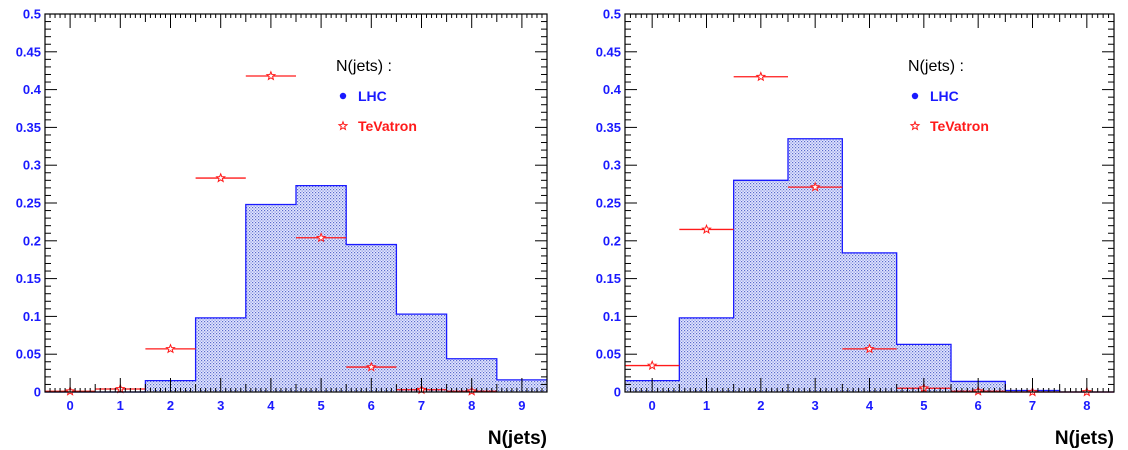  I want to click on x-tick-label: 9, so click(521, 405).